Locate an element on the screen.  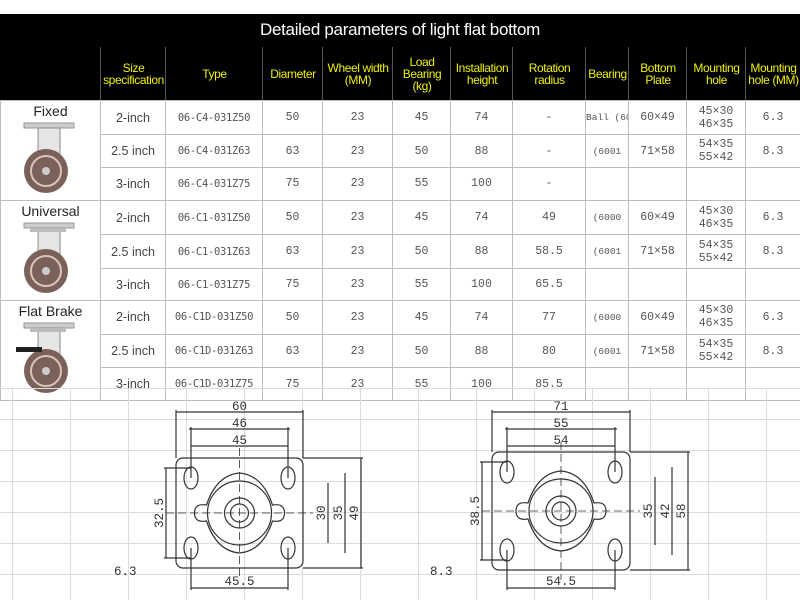
load-cell: 55 is located at coordinates (421, 284).